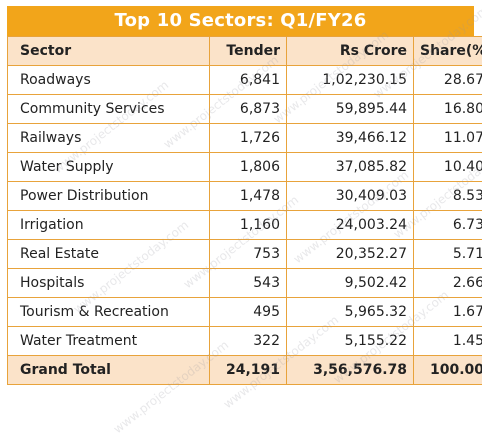 Image resolution: width=482 pixels, height=436 pixels. What do you see at coordinates (350, 225) in the screenshot?
I see `cell-rs-crore: 24,003.24` at bounding box center [350, 225].